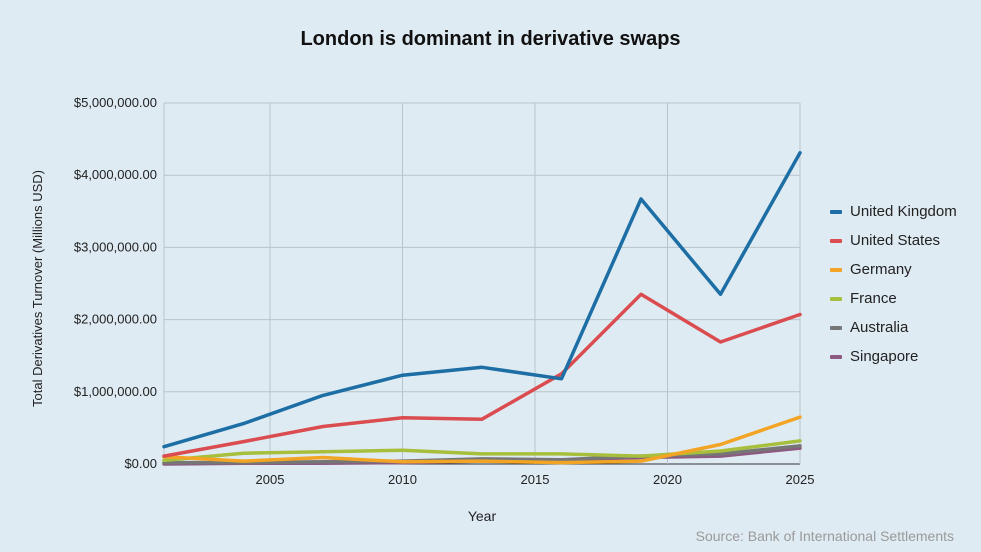 This screenshot has height=552, width=981. Describe the element at coordinates (884, 356) in the screenshot. I see `legend-label: Singapore` at that location.